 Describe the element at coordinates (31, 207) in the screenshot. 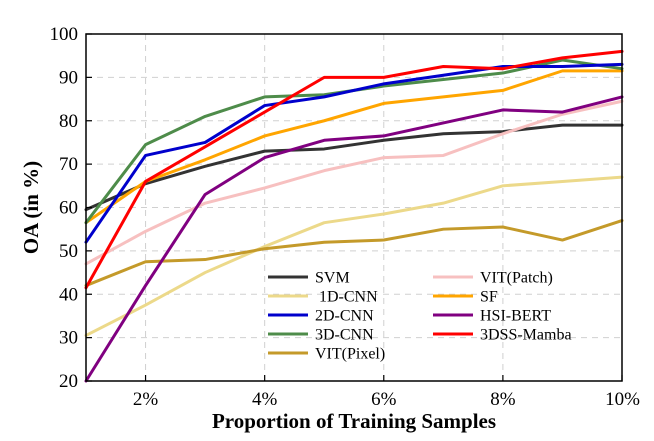

I see `y-axis-title: OA (in %)` at that location.